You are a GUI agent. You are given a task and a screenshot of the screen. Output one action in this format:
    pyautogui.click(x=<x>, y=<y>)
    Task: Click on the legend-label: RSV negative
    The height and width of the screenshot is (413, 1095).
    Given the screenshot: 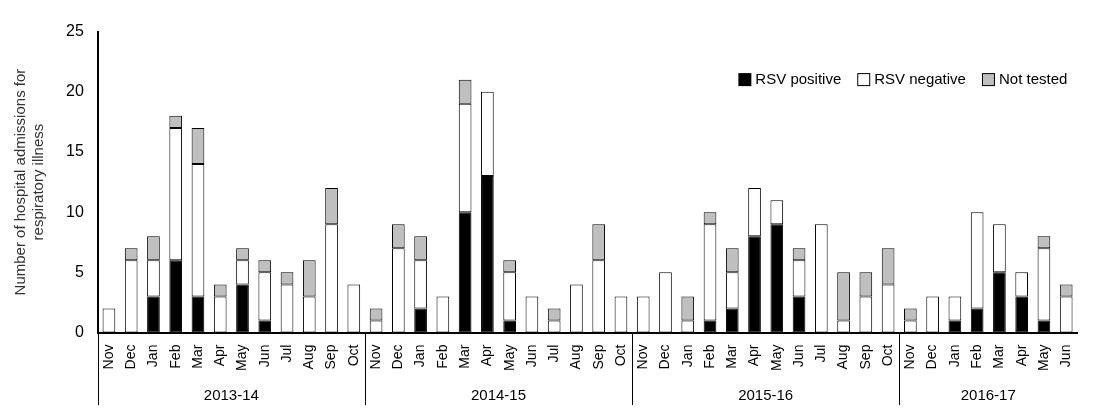 What is the action you would take?
    pyautogui.click(x=920, y=78)
    